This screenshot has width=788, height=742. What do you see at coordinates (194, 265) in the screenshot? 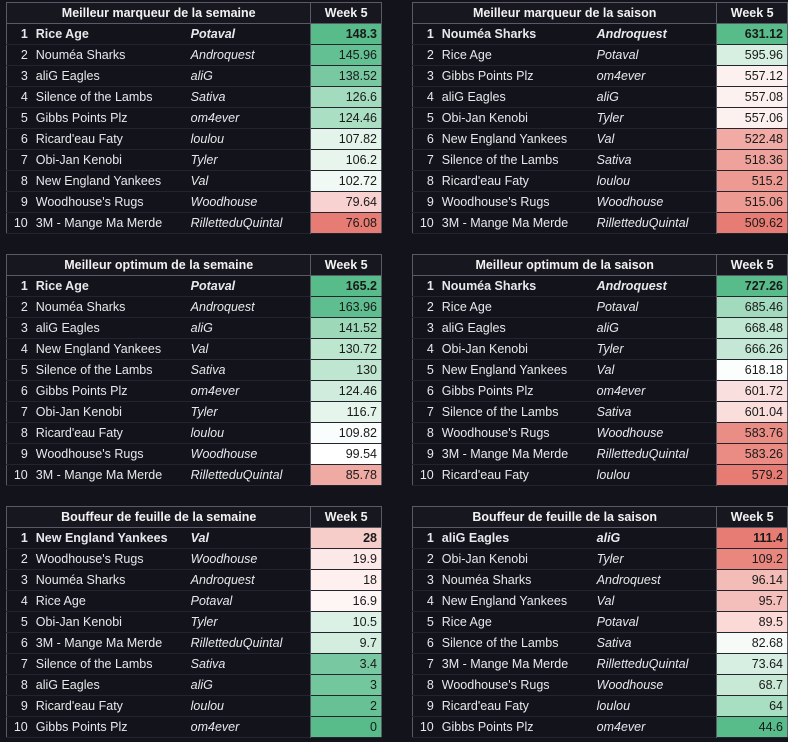
I see `table-header-row: Meilleur optimum de la semaine Week 5` at bounding box center [194, 265].